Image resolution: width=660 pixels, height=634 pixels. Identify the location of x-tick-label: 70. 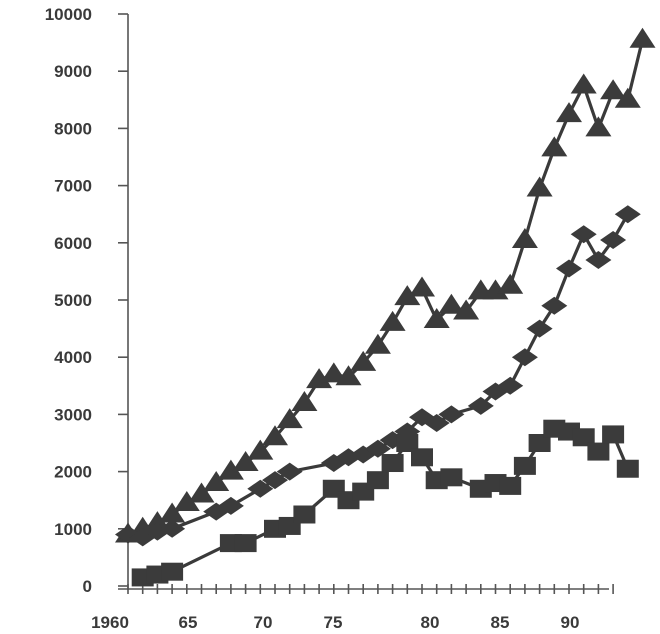
(263, 622).